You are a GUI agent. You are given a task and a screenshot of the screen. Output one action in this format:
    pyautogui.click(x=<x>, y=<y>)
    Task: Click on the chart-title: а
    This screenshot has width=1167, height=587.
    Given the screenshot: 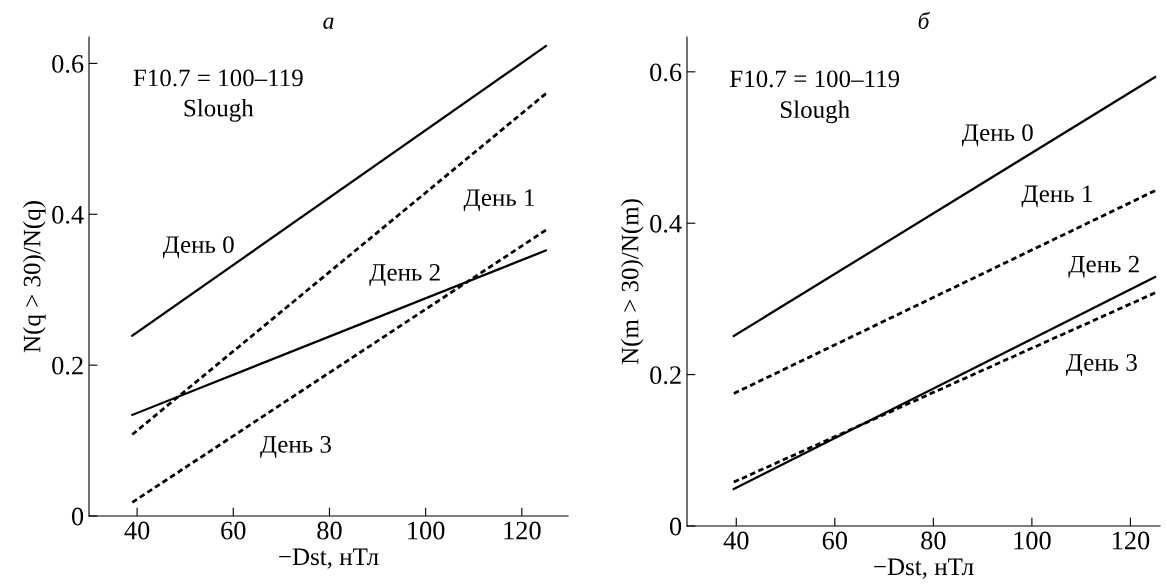 What is the action you would take?
    pyautogui.click(x=328, y=23)
    